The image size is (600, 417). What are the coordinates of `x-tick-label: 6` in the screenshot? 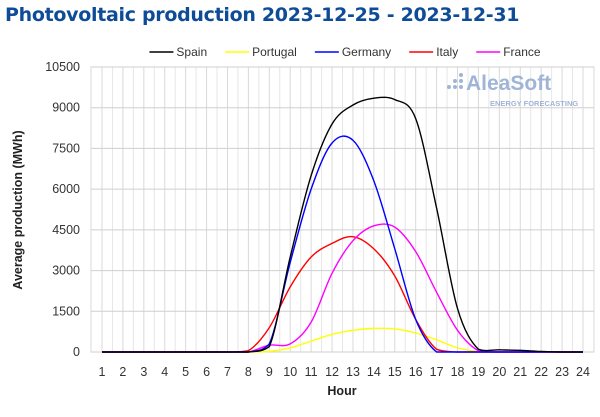 It's located at (206, 372).